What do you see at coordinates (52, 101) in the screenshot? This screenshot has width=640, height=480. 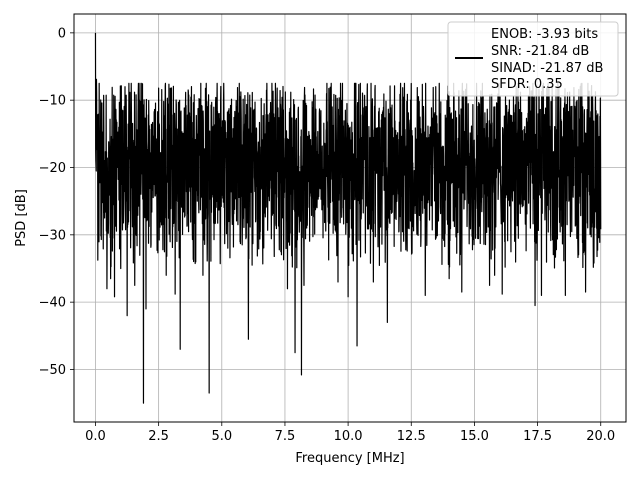 I see `y-tick-label: −10` at bounding box center [52, 101].